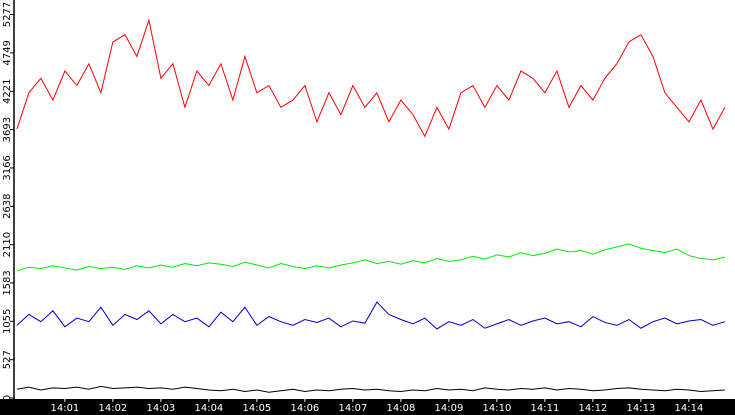  What do you see at coordinates (7, 52) in the screenshot?
I see `y-tick-label: 4749` at bounding box center [7, 52].